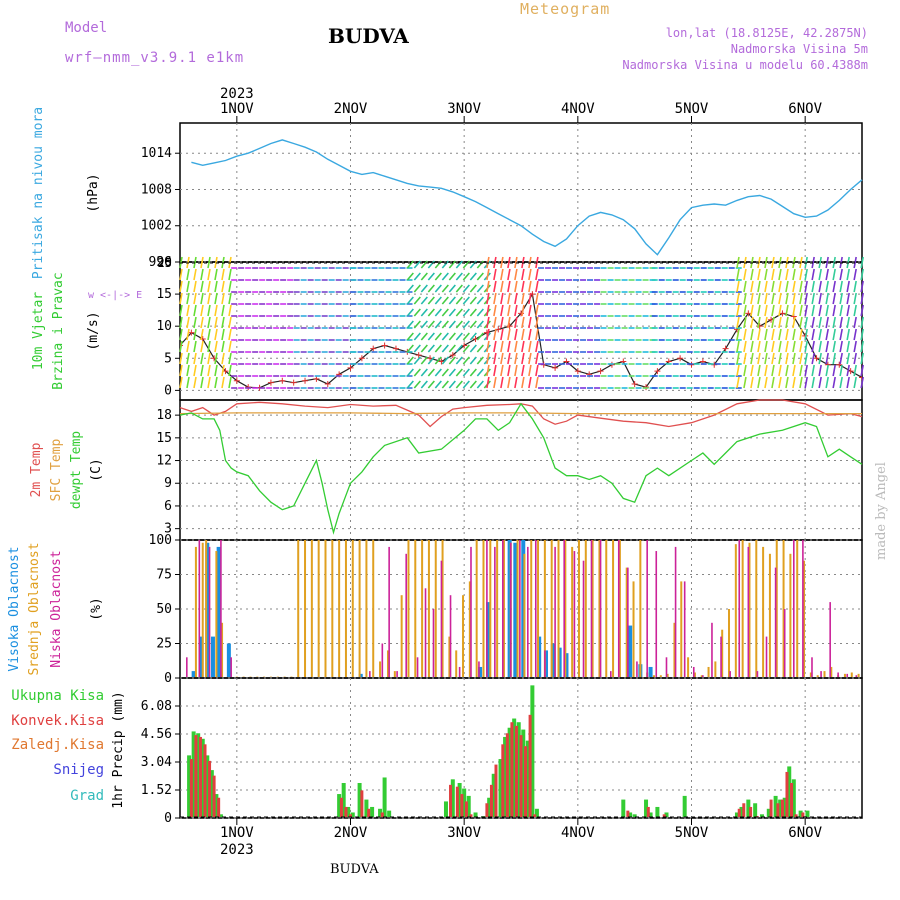 This screenshot has width=900, height=900. What do you see at coordinates (521, 192) in the screenshot?
I see `panel-frame-pressure` at bounding box center [521, 192].